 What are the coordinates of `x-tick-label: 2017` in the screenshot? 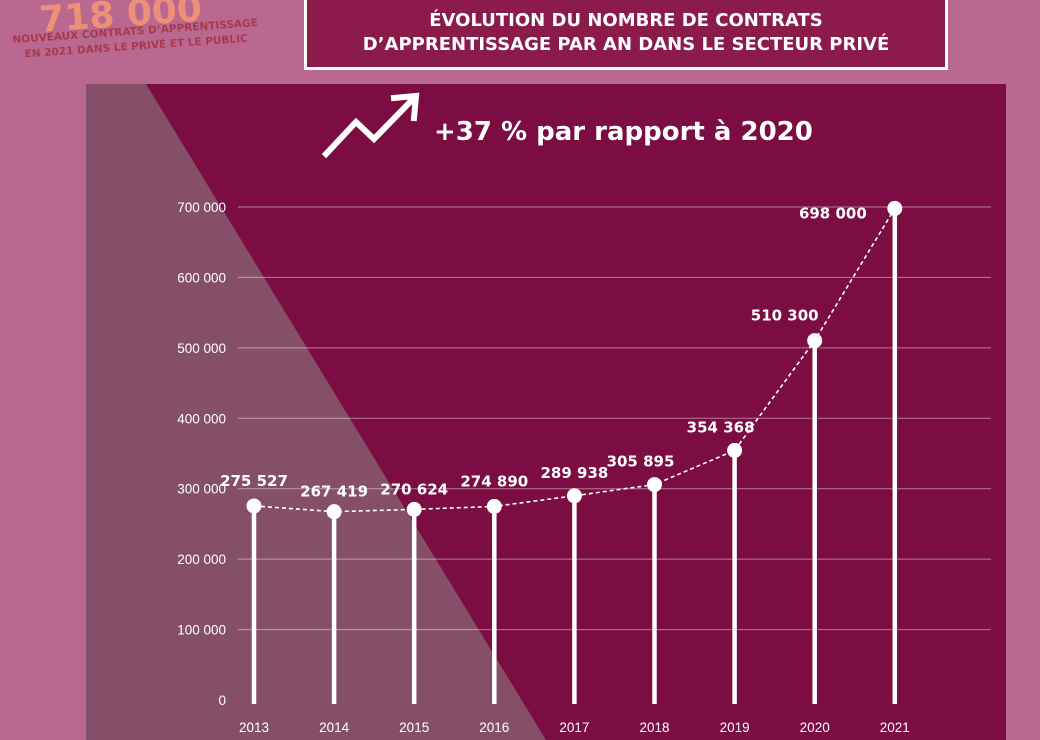 It's located at (574, 727).